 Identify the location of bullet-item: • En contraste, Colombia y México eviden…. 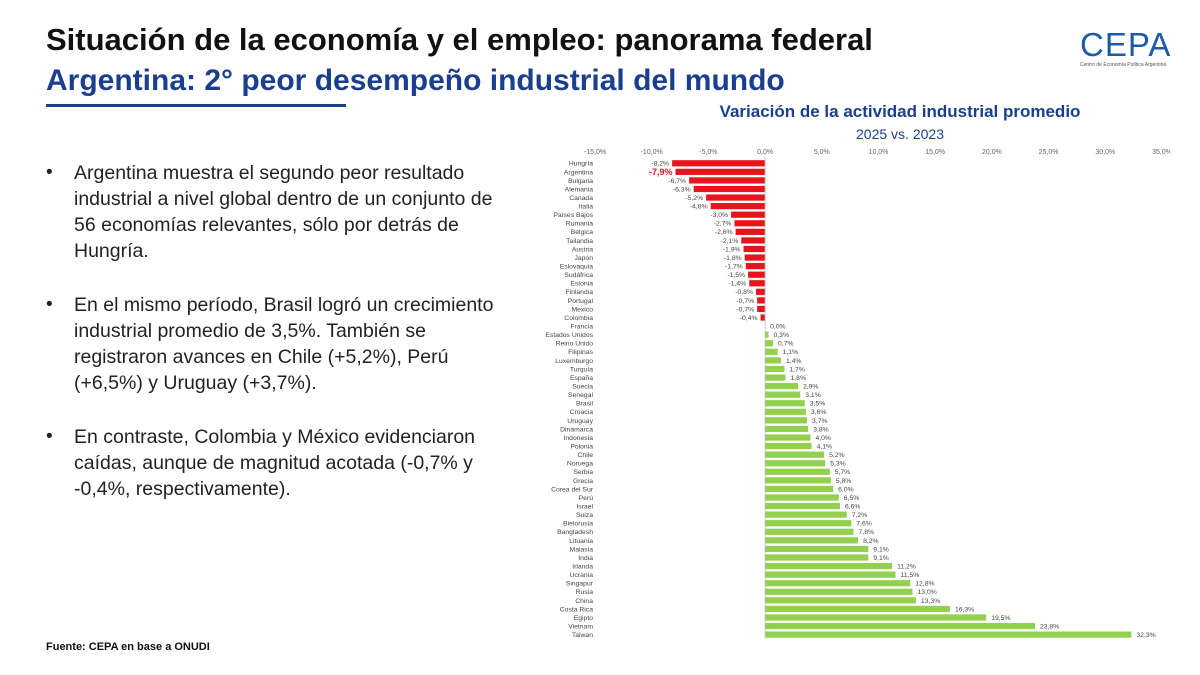
(281, 463).